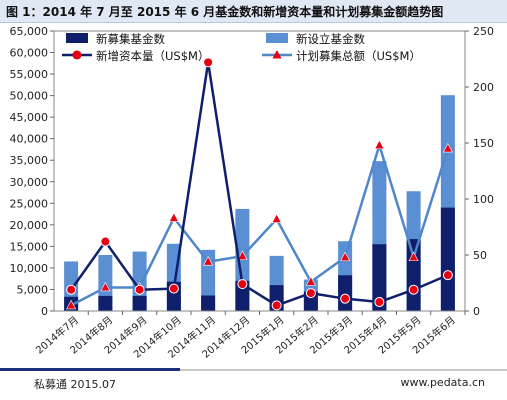 Image resolution: width=507 pixels, height=400 pixels. Describe the element at coordinates (29, 160) in the screenshot. I see `left-axis-tick-label: 35,000` at that location.